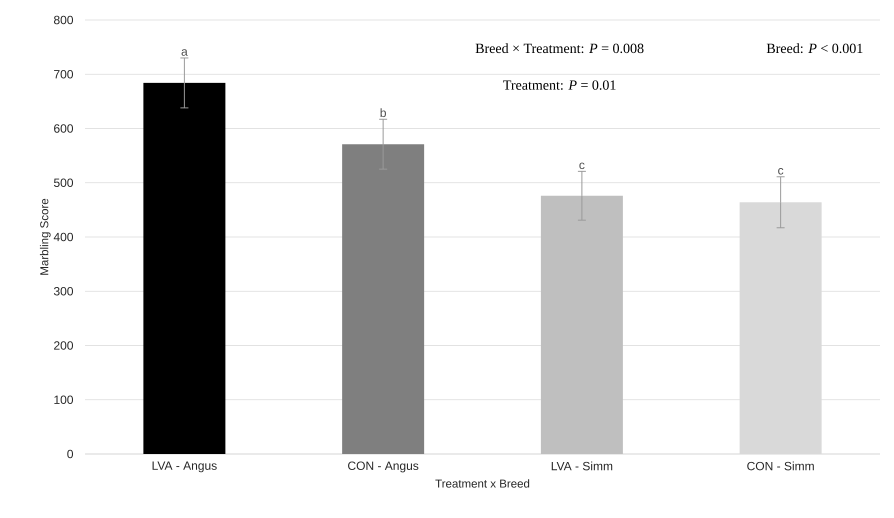  Describe the element at coordinates (559, 85) in the screenshot. I see `annotation: Treatment: P = 0.01` at that location.